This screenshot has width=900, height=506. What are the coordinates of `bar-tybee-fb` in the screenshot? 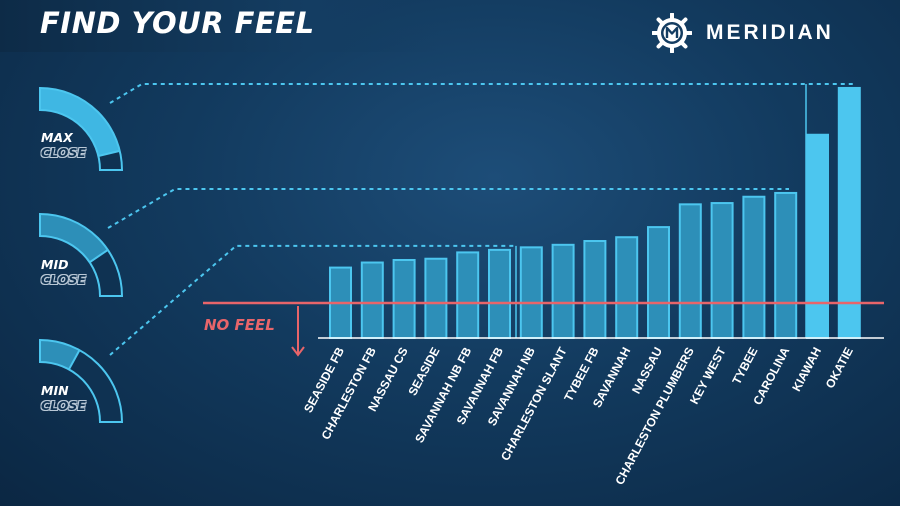 It's located at (595, 289).